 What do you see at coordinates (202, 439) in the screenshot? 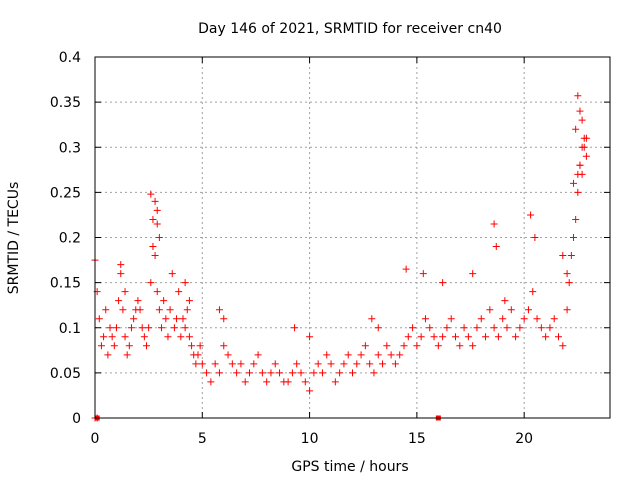
I see `x-tick-label: 5` at bounding box center [202, 439].